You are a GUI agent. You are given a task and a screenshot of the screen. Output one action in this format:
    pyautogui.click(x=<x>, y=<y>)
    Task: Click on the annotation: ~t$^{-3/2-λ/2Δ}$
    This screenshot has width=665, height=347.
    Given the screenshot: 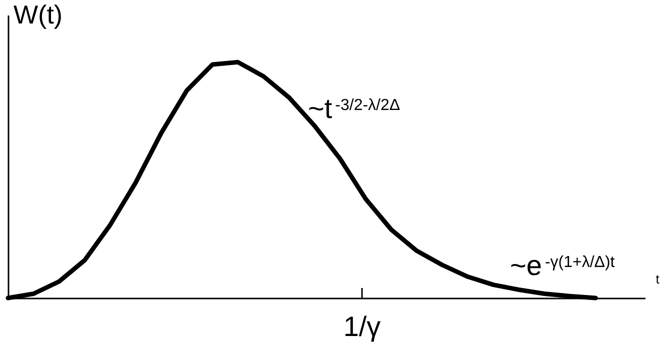 What is the action you would take?
    pyautogui.click(x=354, y=108)
    